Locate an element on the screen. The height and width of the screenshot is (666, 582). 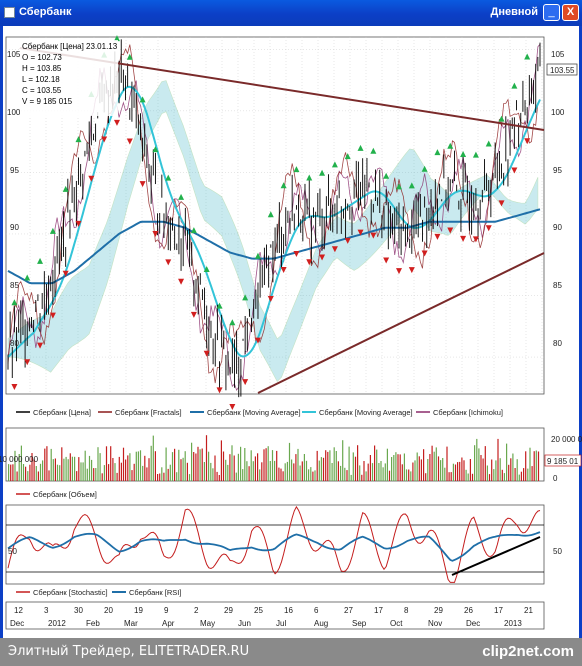
date-month-label: Mar is located at coordinates (131, 623).